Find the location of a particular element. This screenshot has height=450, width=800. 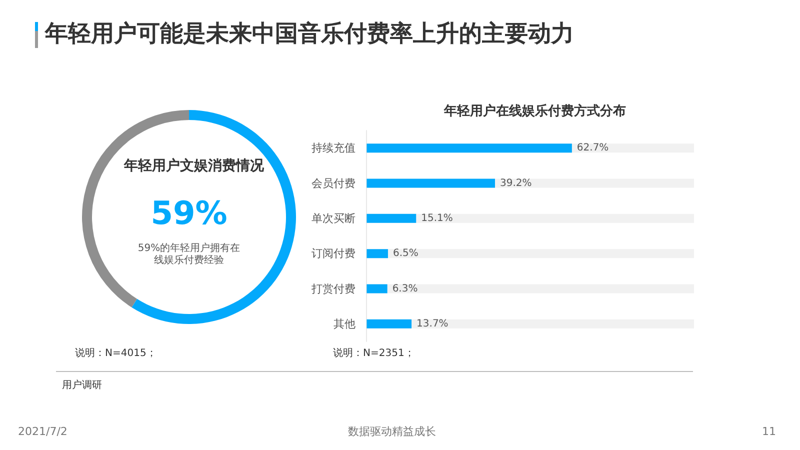

data-label: 15.1% is located at coordinates (437, 218).